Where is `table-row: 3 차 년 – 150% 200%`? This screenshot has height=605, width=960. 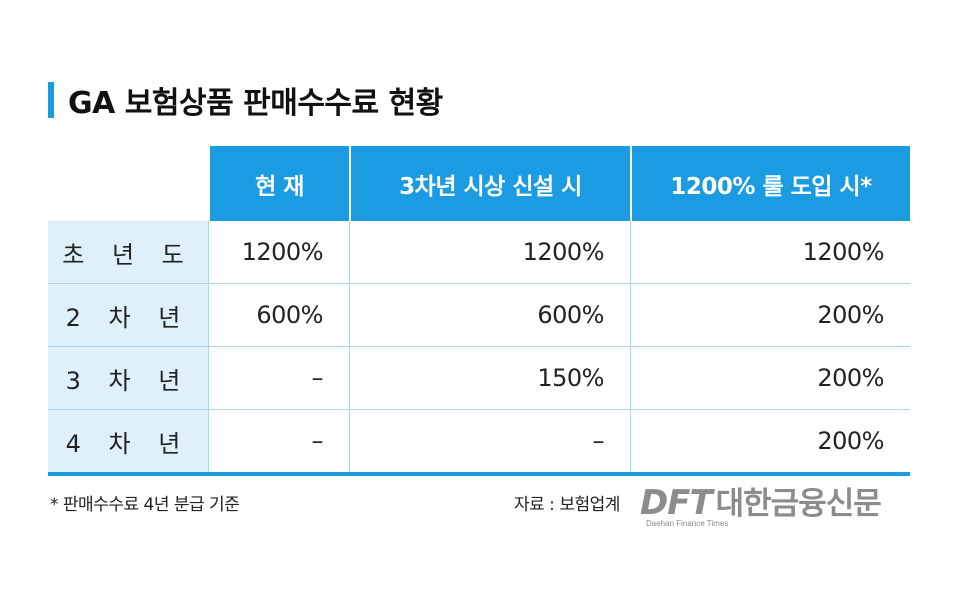 table-row: 3 차 년 – 150% 200% is located at coordinates (479, 377).